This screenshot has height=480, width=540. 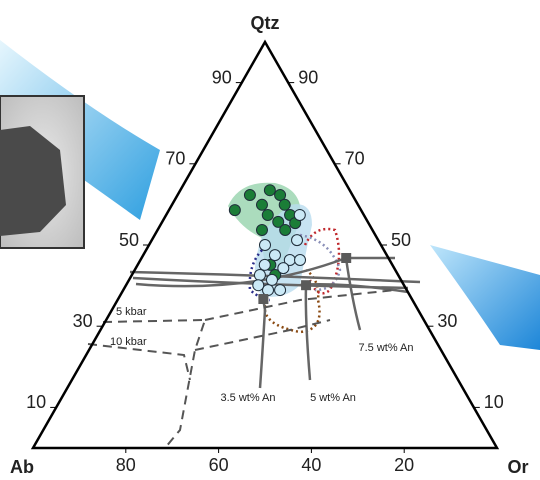 What do you see at coordinates (247, 398) in the screenshot?
I see `annotation: 3.5 wt% An` at bounding box center [247, 398].